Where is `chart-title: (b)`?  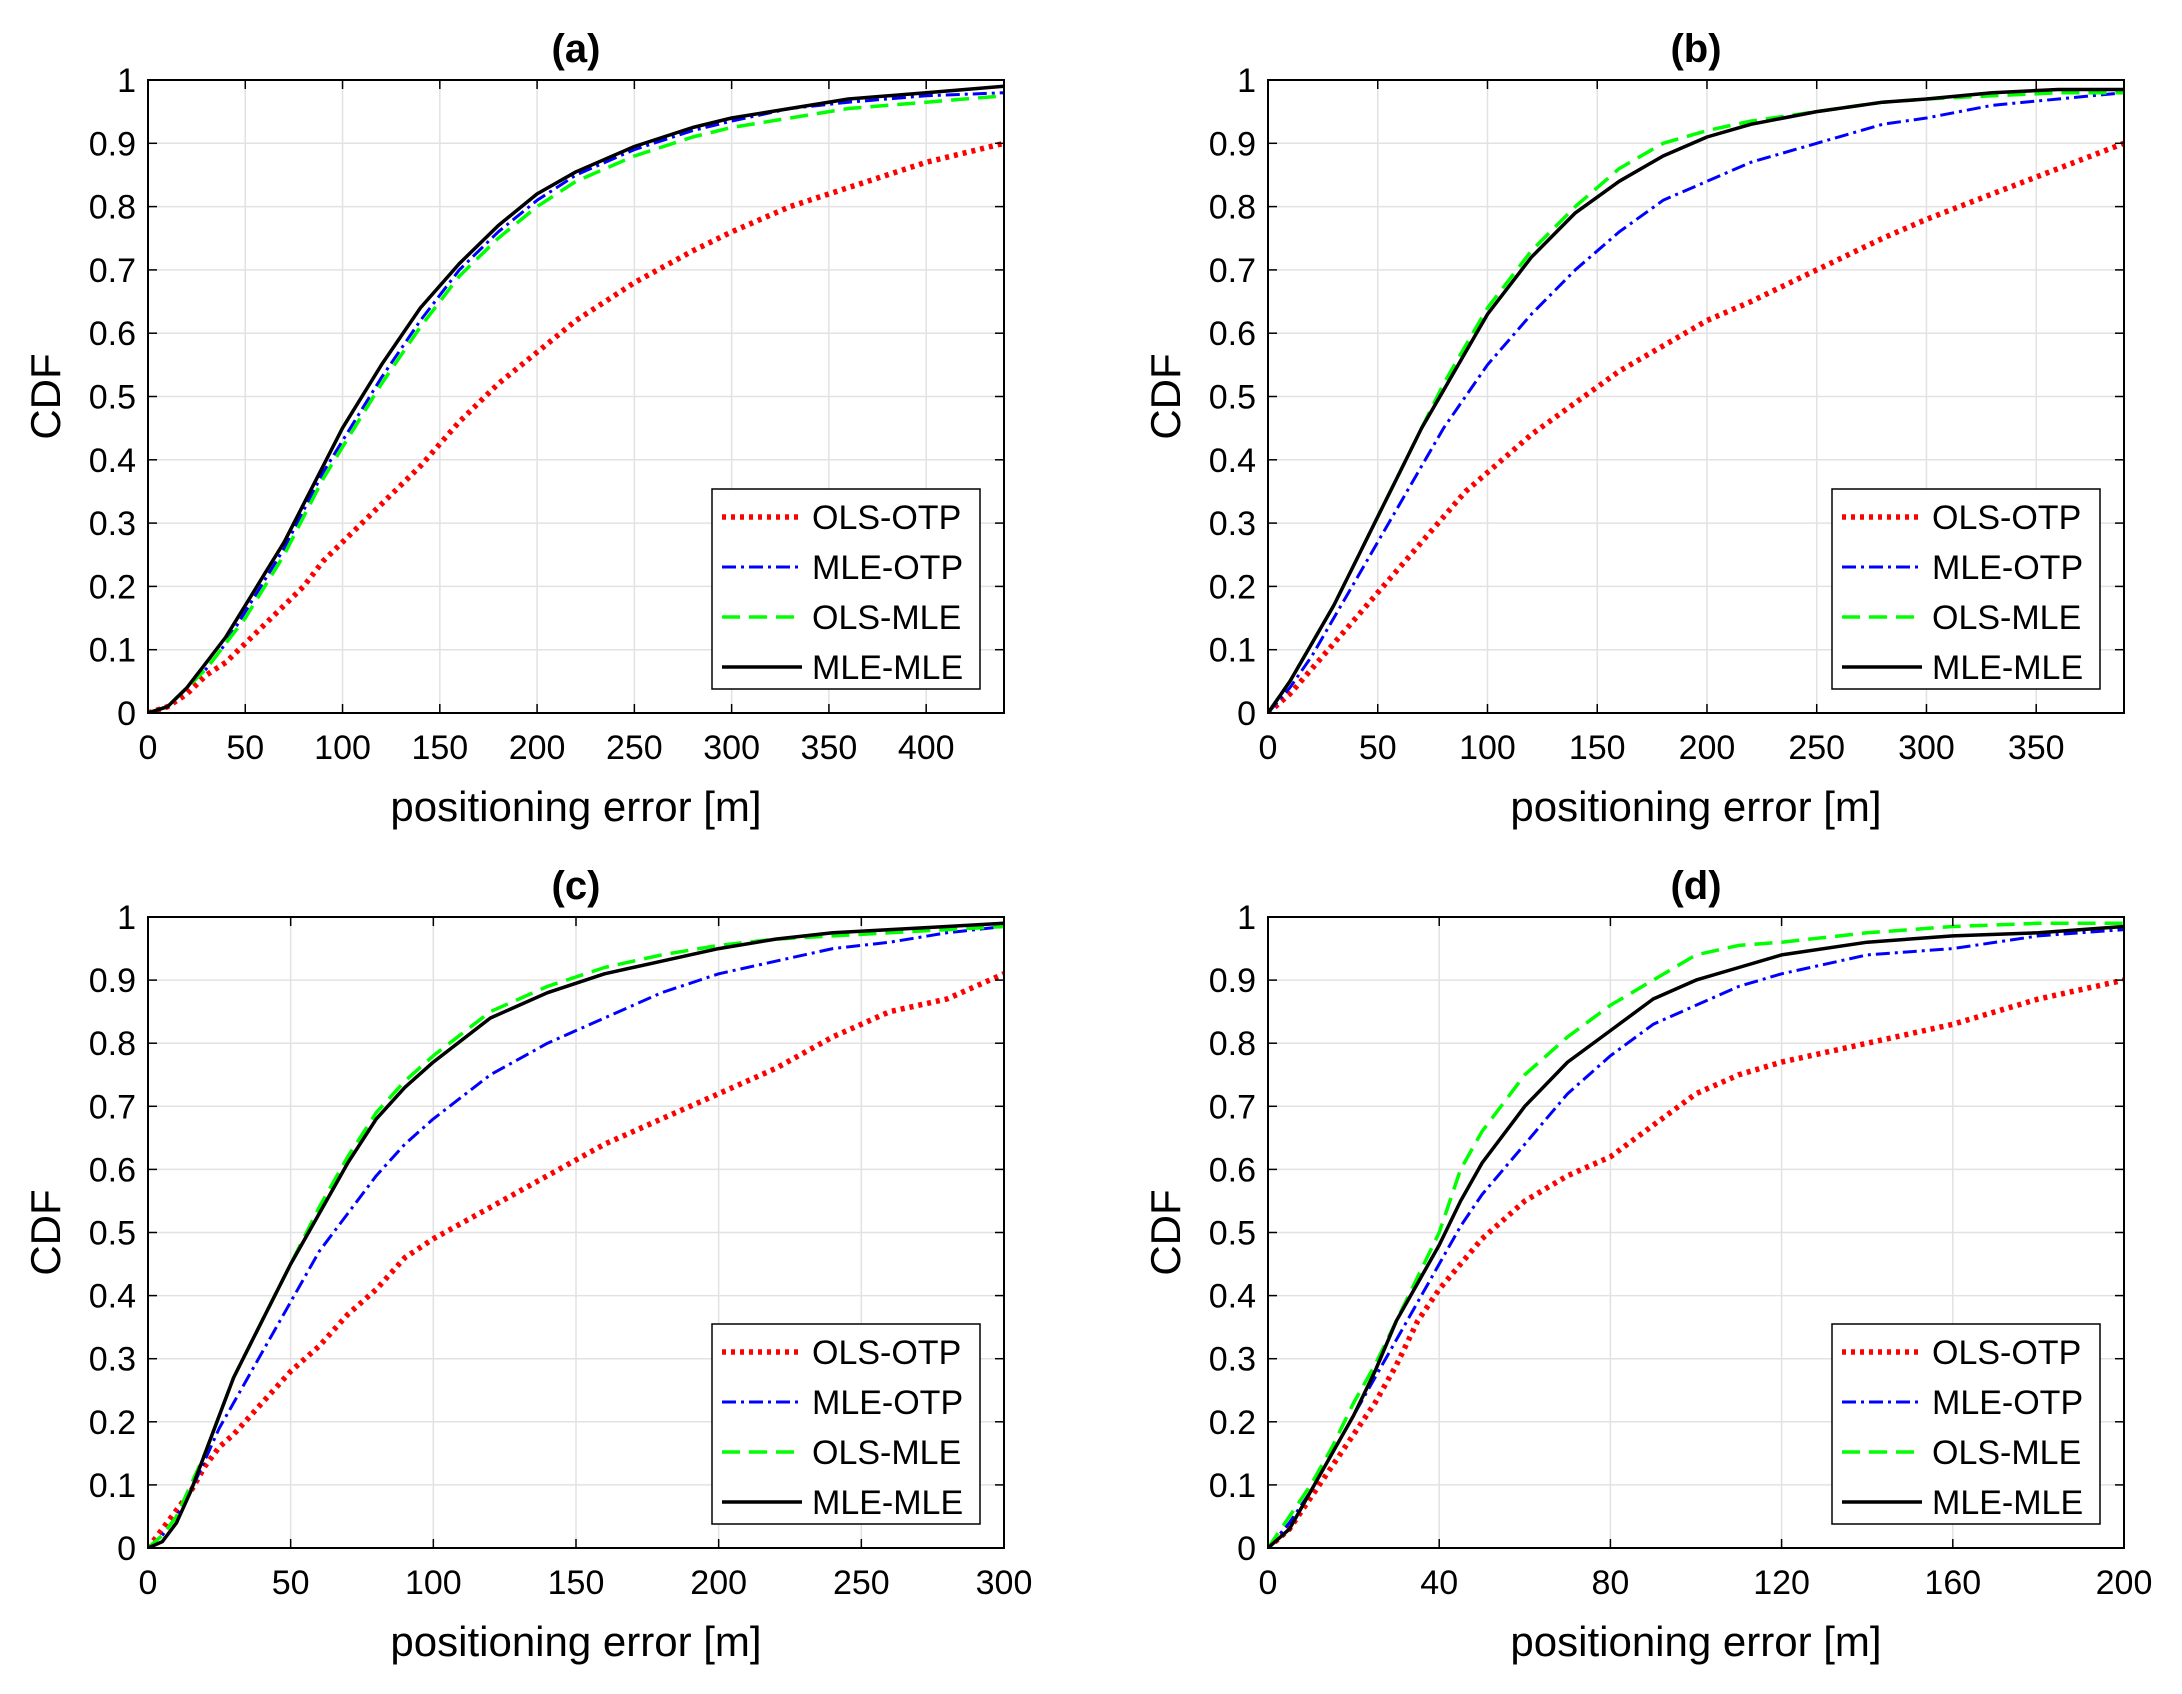 chart-title: (b) is located at coordinates (1695, 49).